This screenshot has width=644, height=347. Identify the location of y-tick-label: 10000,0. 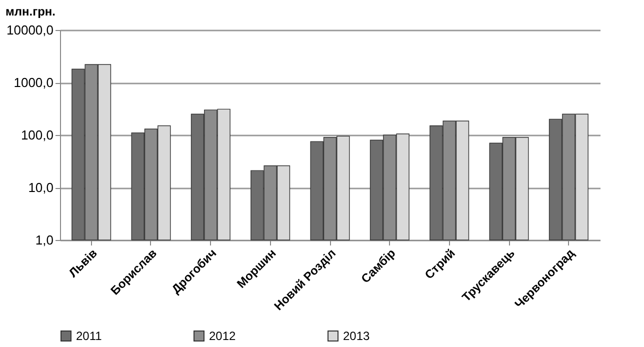
(30, 30).